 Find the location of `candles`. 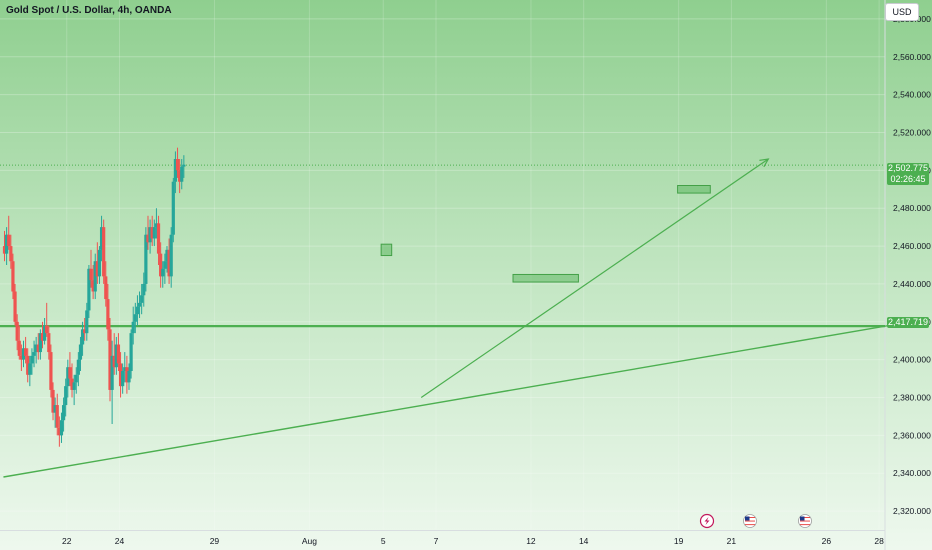

candles is located at coordinates (94, 297).